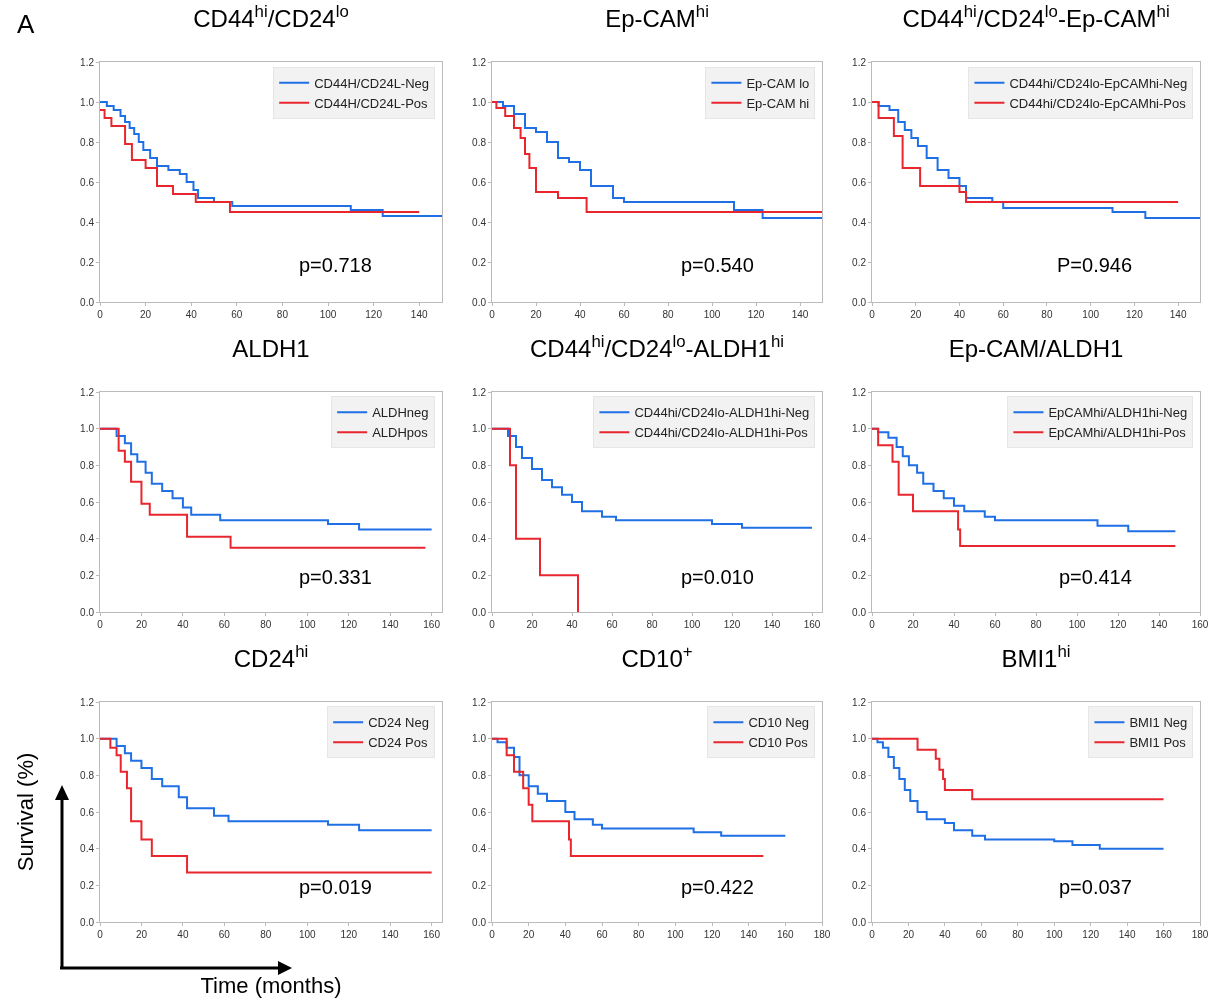 The width and height of the screenshot is (1218, 1006). I want to click on annotation: p=0.010, so click(717, 577).